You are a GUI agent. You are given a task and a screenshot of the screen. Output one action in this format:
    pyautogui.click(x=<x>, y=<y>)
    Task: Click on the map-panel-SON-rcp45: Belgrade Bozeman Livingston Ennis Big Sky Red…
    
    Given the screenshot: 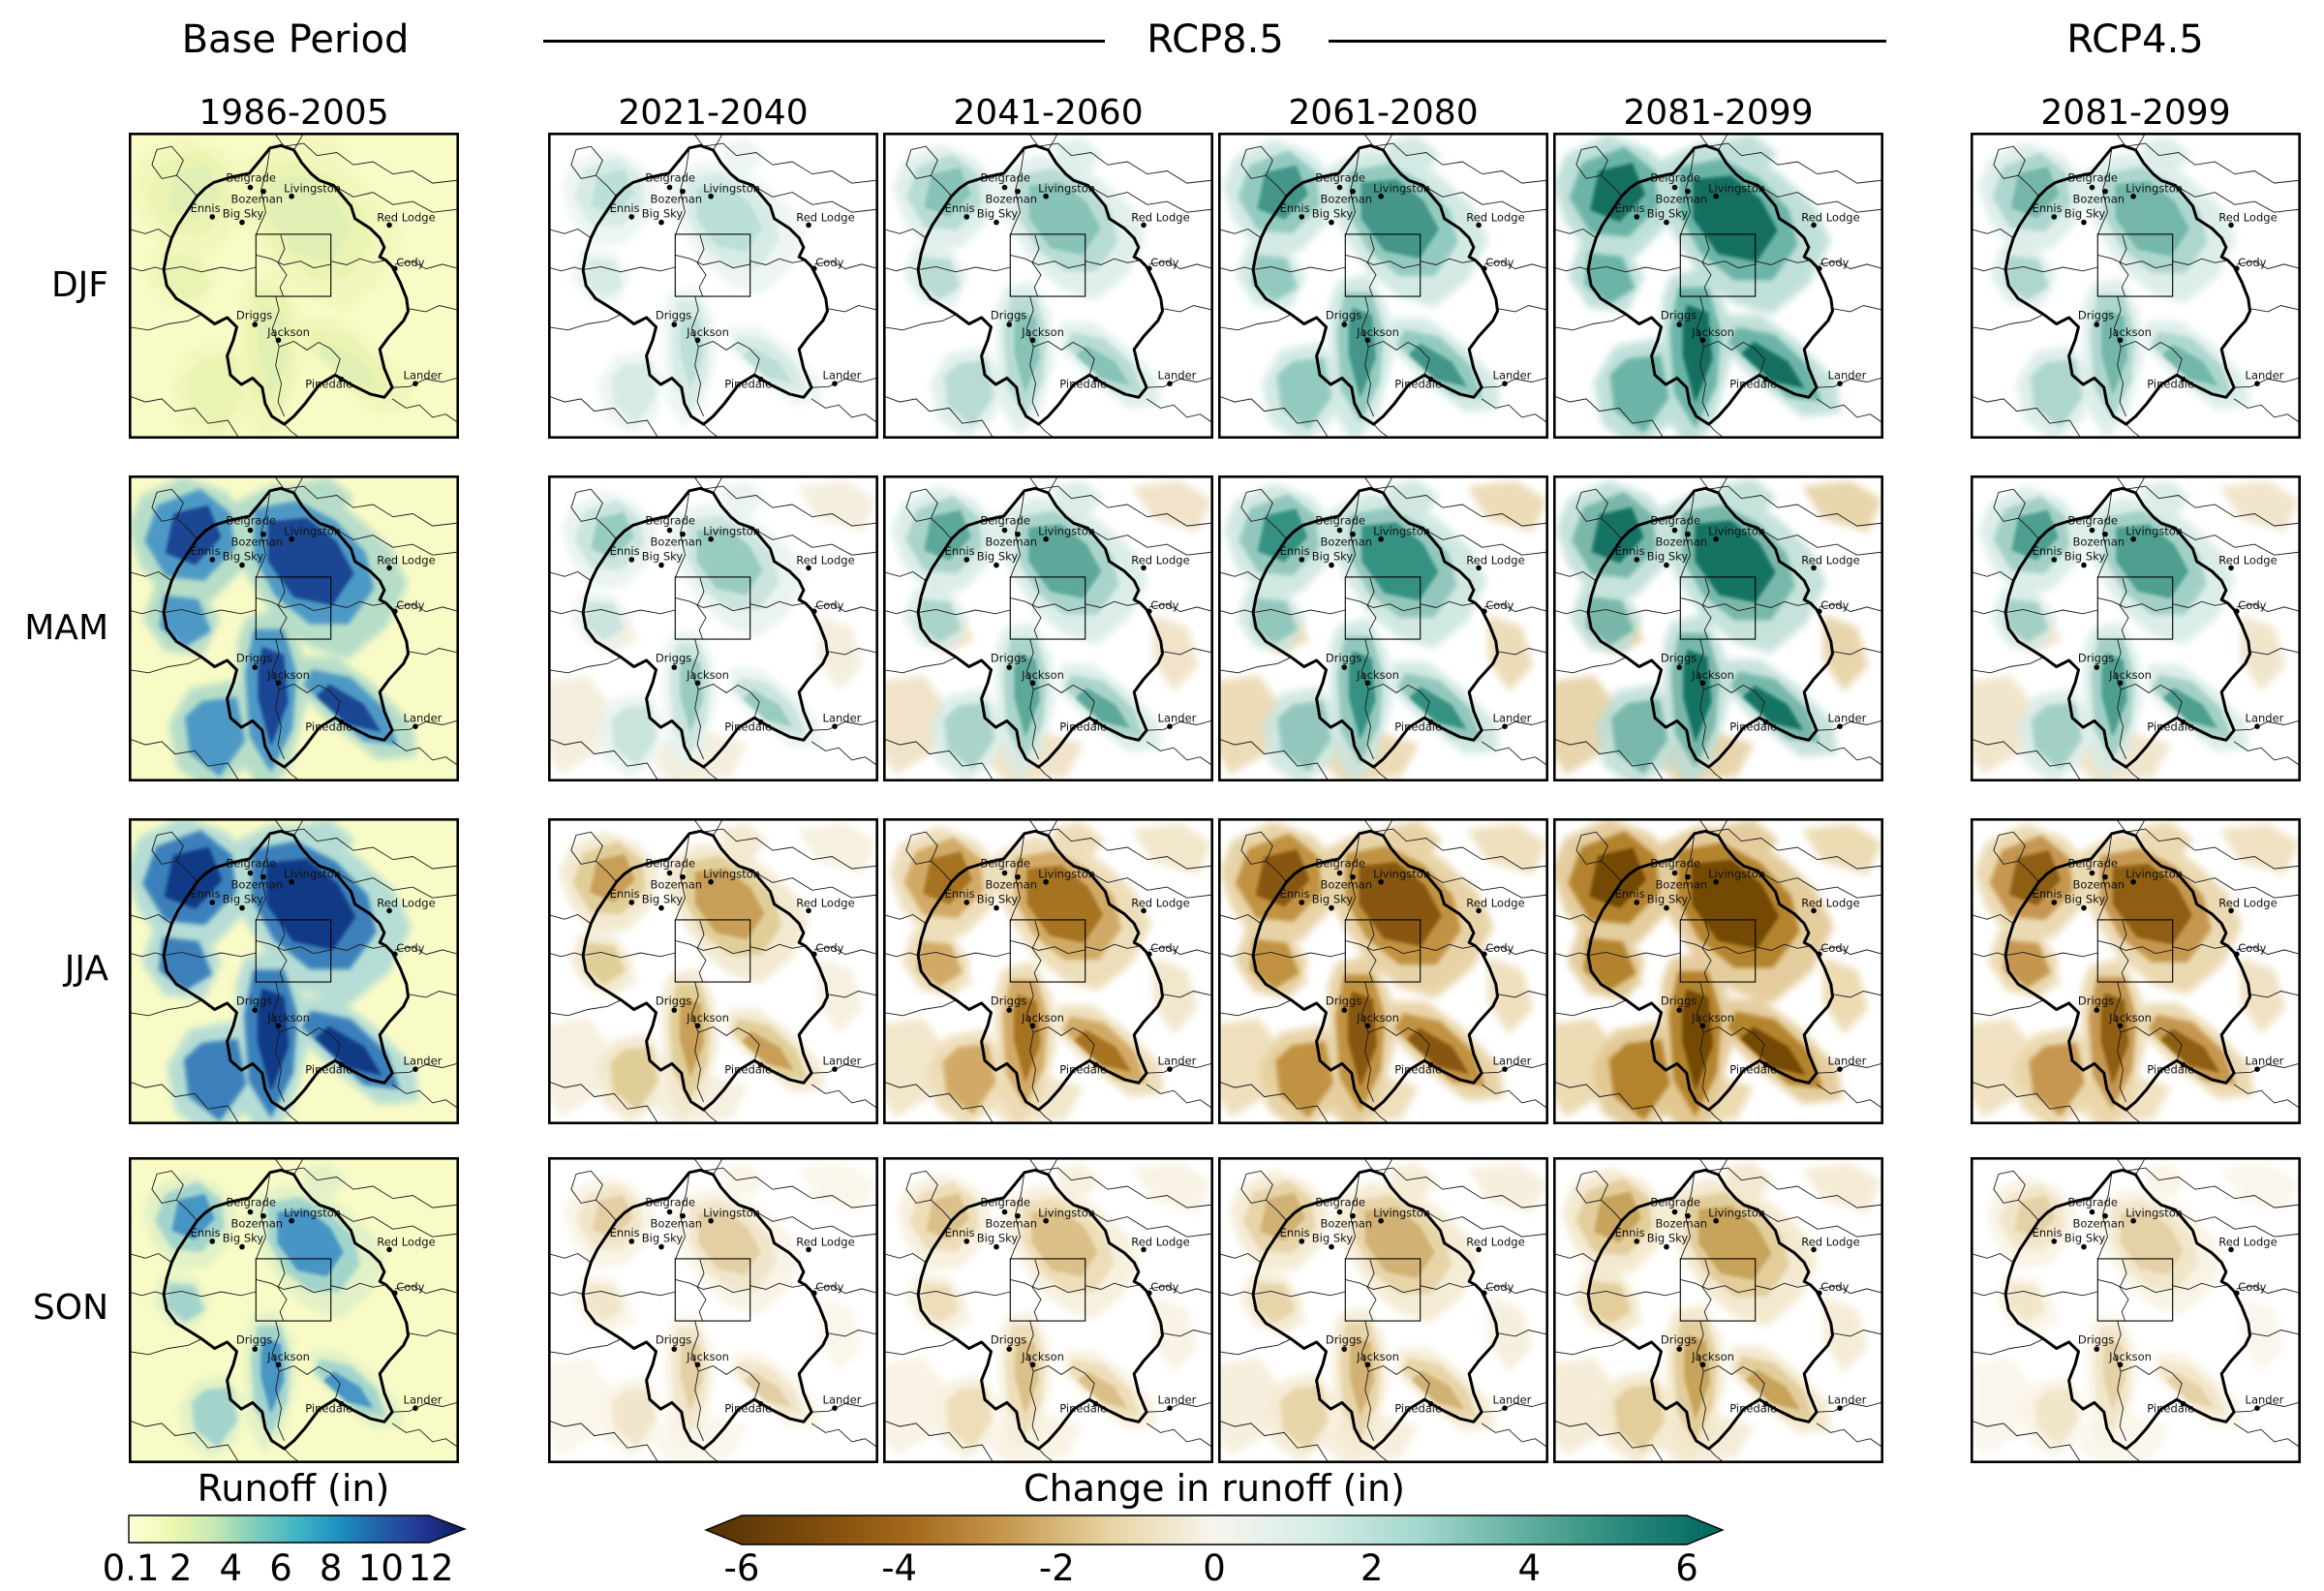 What is the action you would take?
    pyautogui.click(x=2136, y=1310)
    